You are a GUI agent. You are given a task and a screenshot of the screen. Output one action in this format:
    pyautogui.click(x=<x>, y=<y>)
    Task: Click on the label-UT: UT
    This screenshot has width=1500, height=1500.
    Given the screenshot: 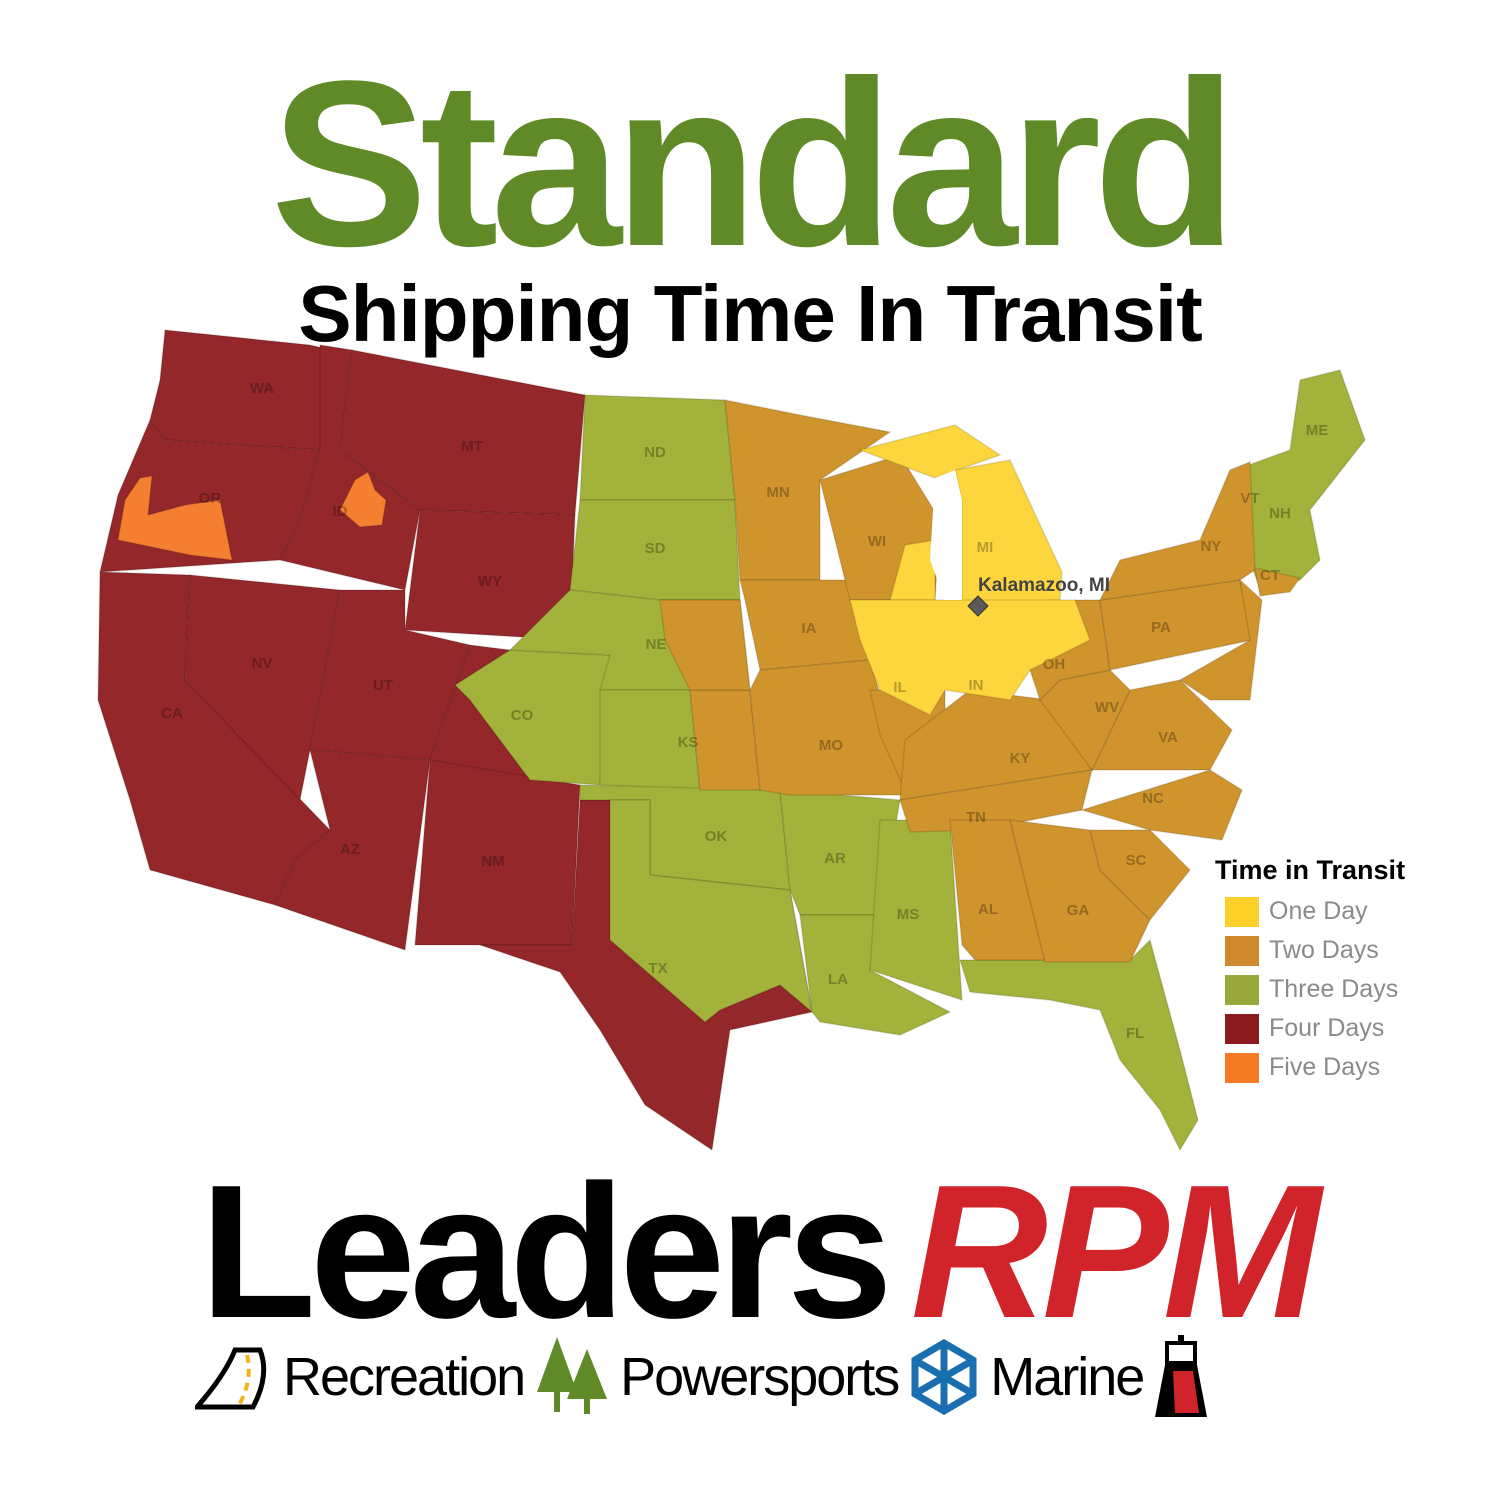 What is the action you would take?
    pyautogui.click(x=383, y=685)
    